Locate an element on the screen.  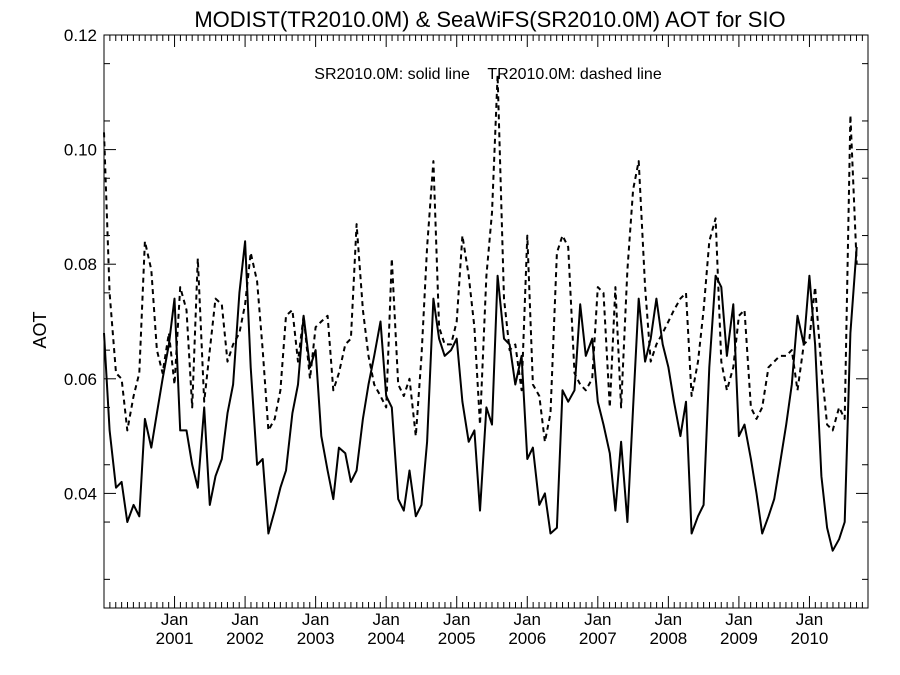
x-tick-year-label: 2008 is located at coordinates (668, 638).